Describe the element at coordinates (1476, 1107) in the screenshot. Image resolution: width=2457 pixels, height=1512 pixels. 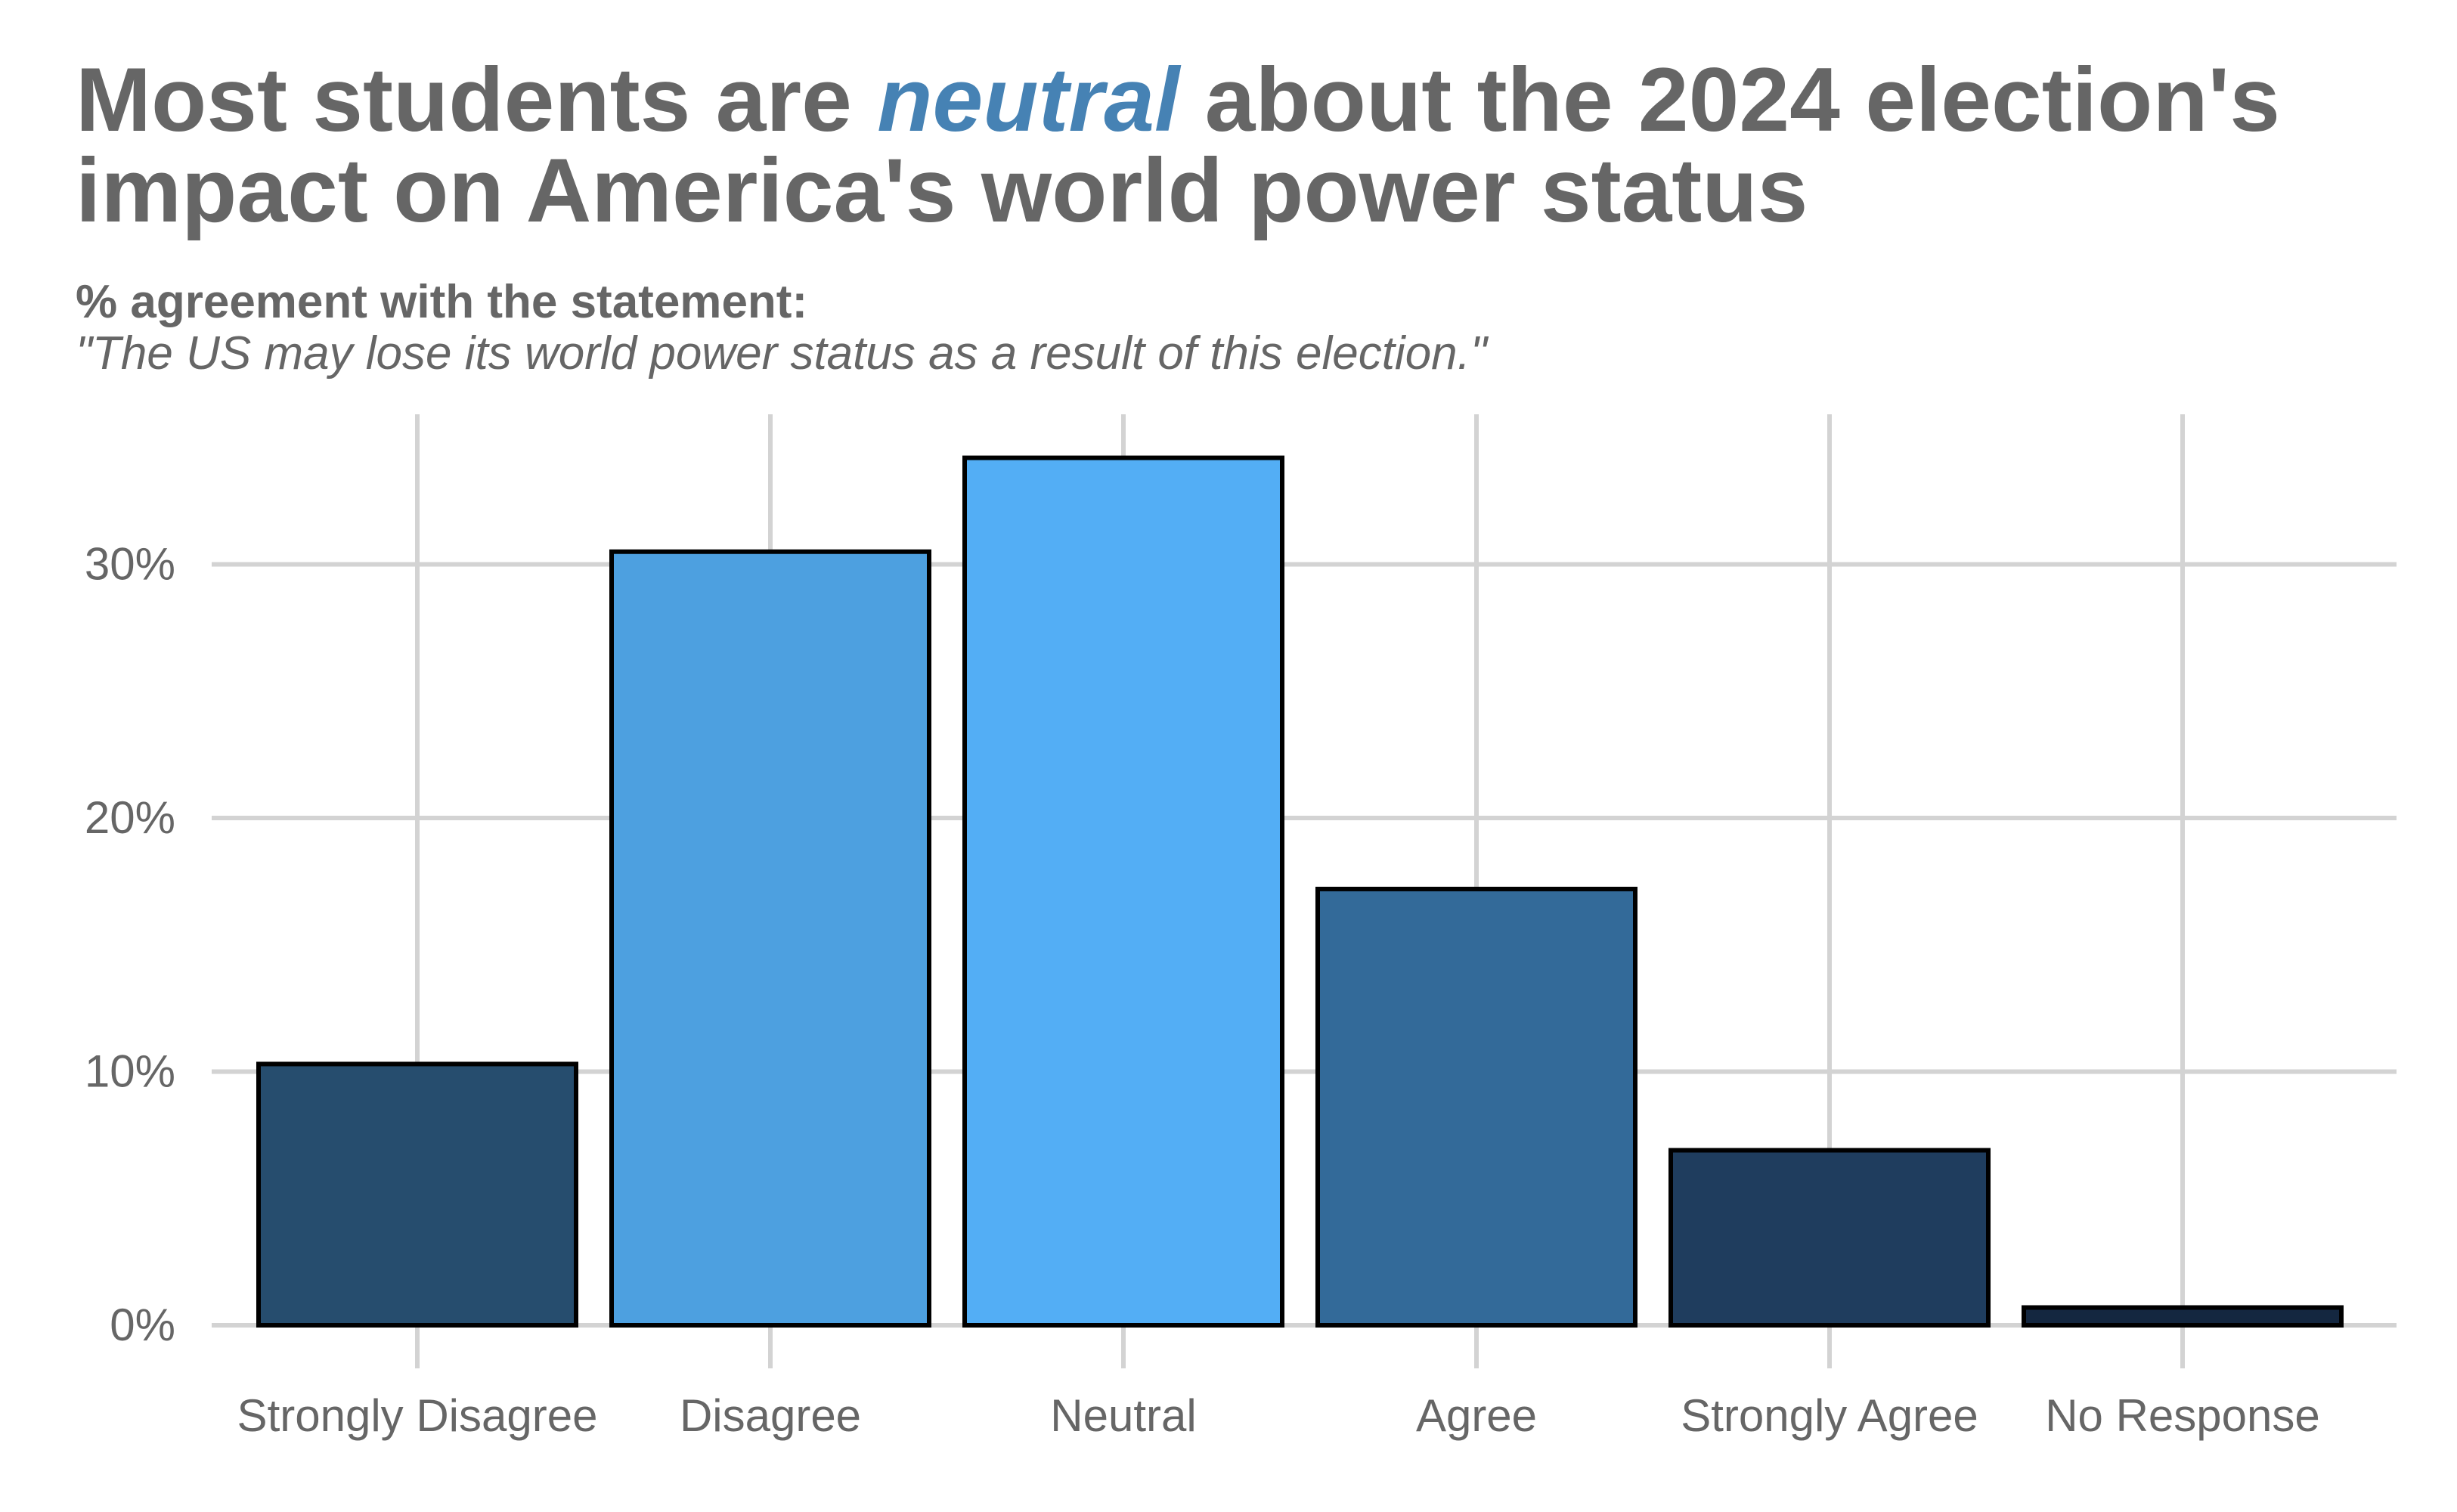
I see `bar-agree` at that location.